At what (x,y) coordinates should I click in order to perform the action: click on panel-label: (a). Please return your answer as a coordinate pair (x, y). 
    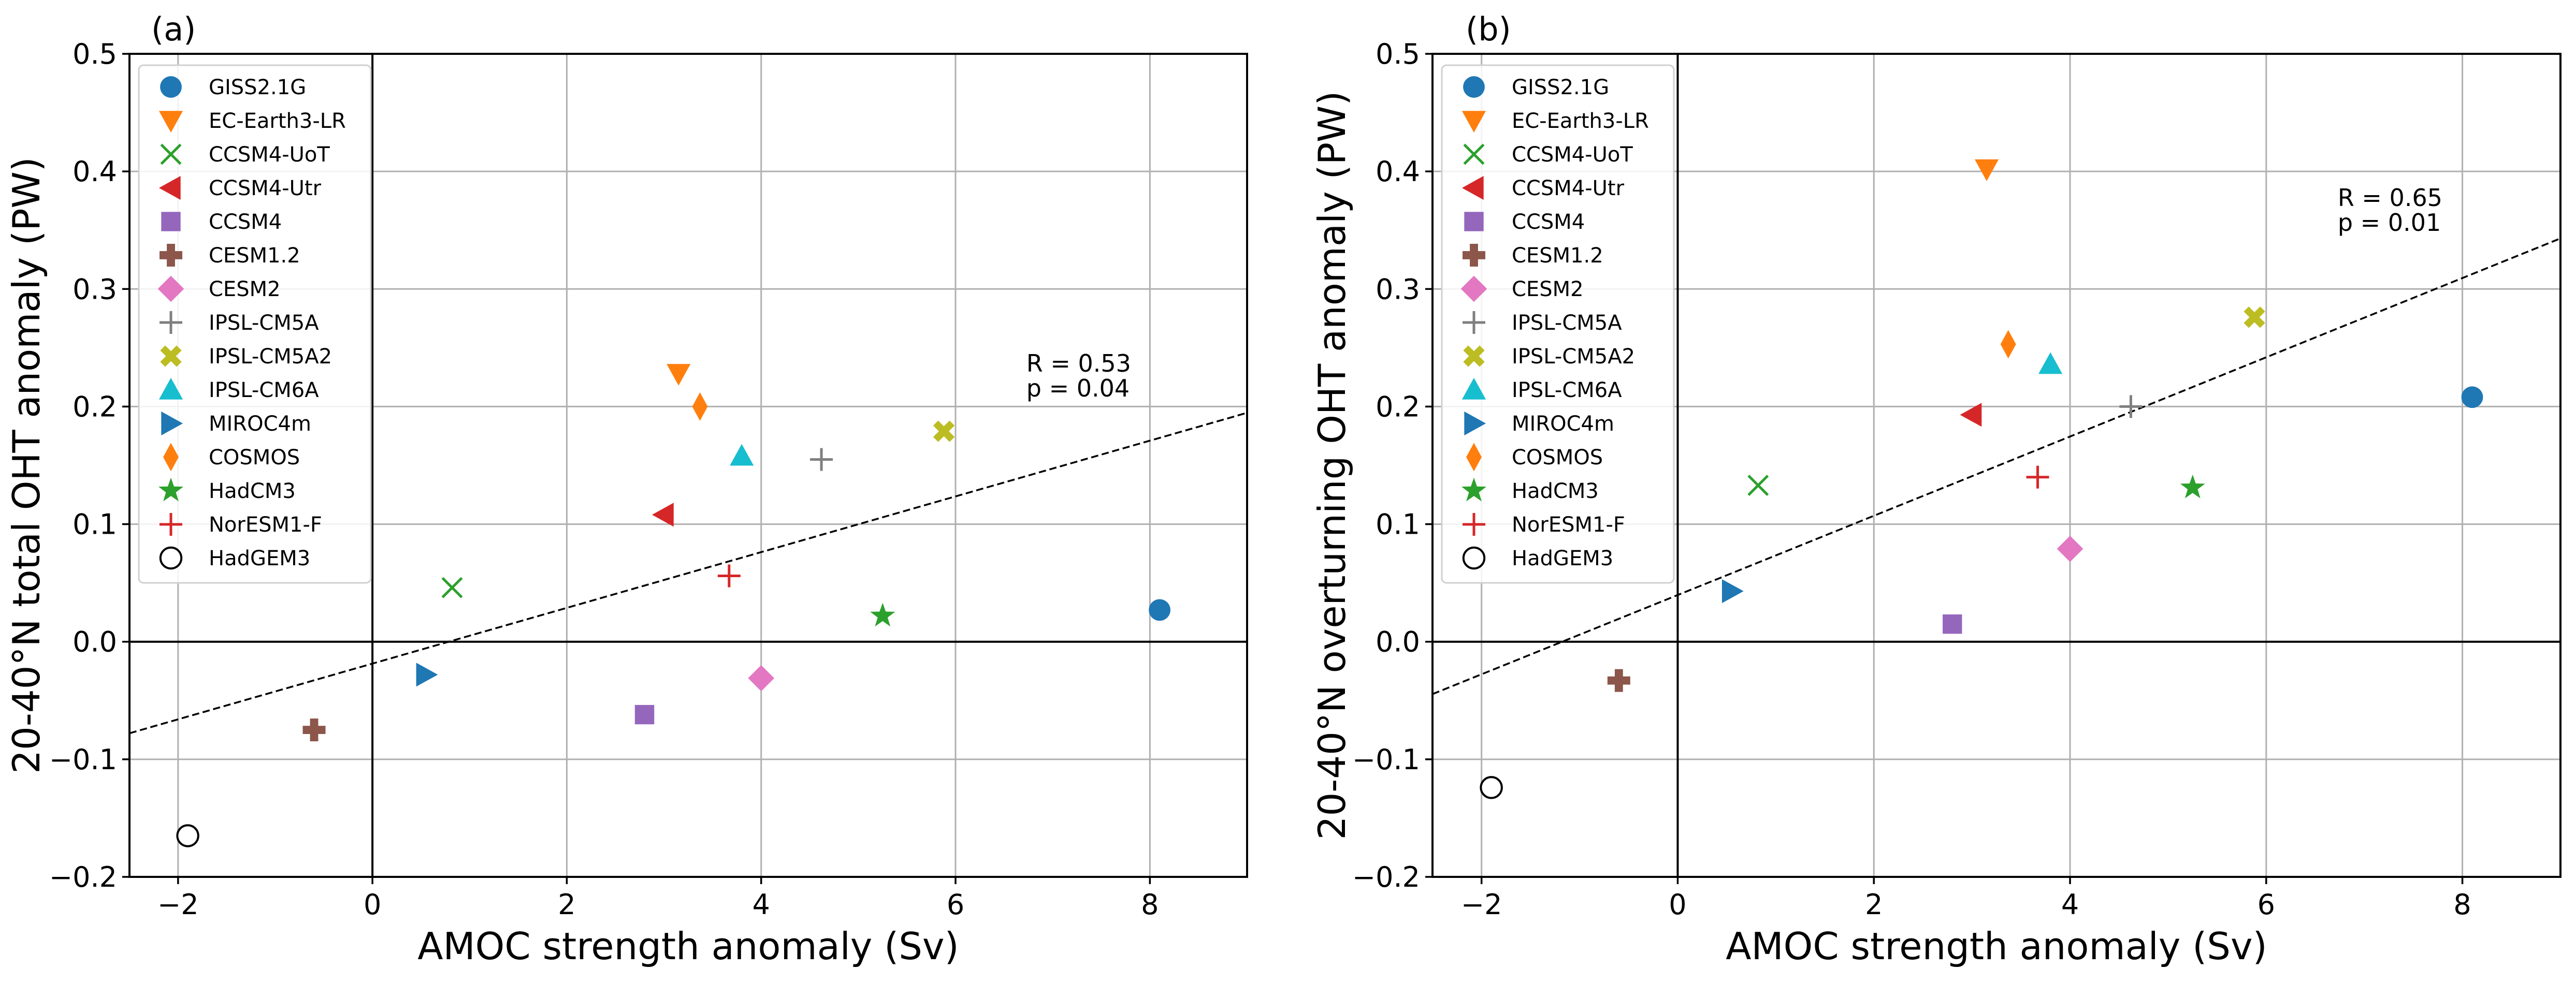
    Looking at the image, I should click on (173, 29).